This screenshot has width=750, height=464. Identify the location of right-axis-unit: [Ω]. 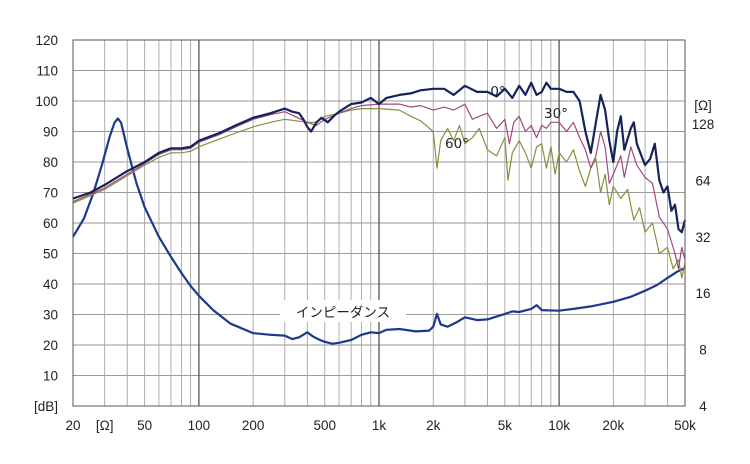
(703, 105).